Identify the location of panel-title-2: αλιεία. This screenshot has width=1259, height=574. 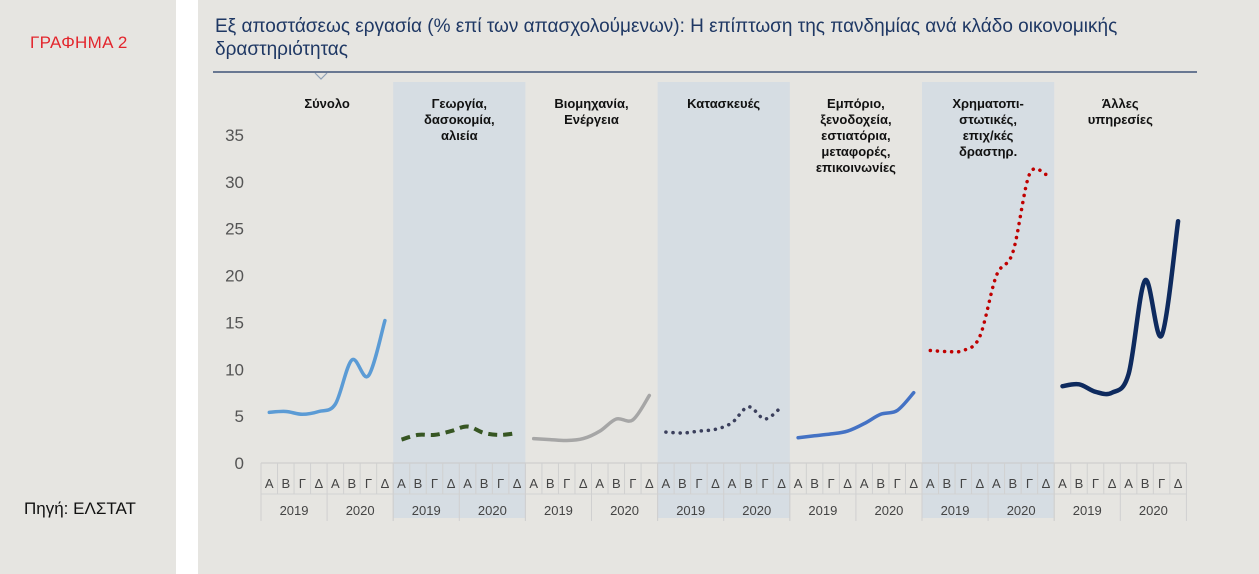
(459, 135).